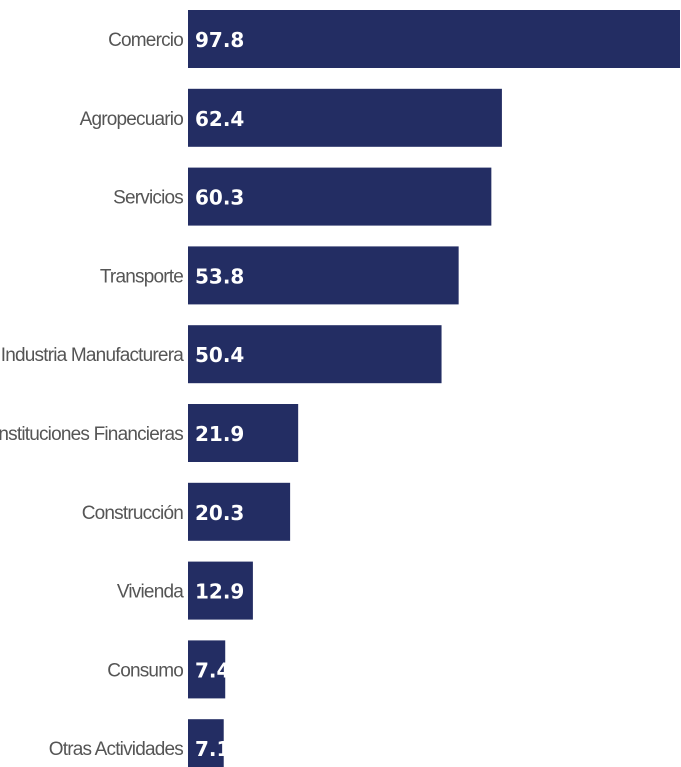 The width and height of the screenshot is (681, 767). Describe the element at coordinates (212, 749) in the screenshot. I see `value-label-otras-actividades: 7.1` at that location.